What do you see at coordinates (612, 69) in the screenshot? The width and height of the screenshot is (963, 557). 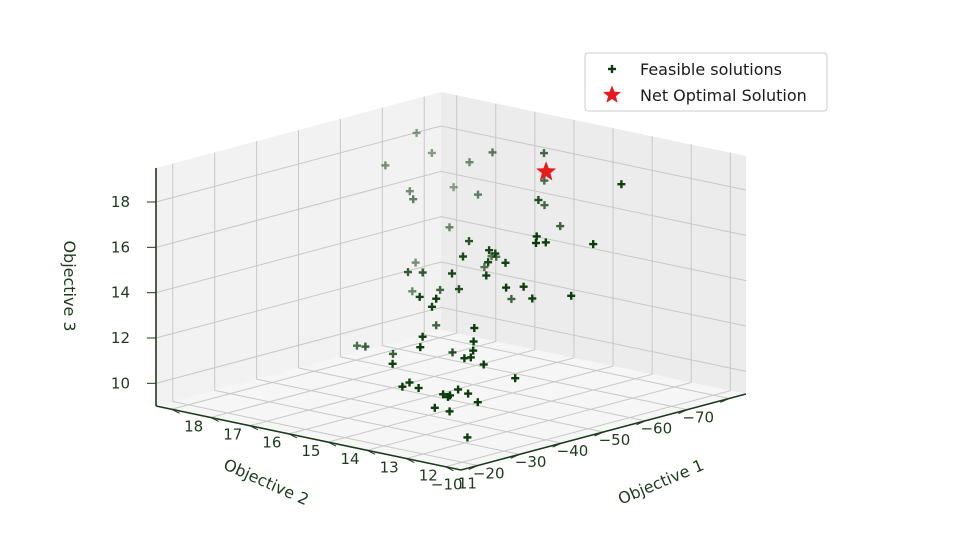 I see `legend-marker-feasible` at bounding box center [612, 69].